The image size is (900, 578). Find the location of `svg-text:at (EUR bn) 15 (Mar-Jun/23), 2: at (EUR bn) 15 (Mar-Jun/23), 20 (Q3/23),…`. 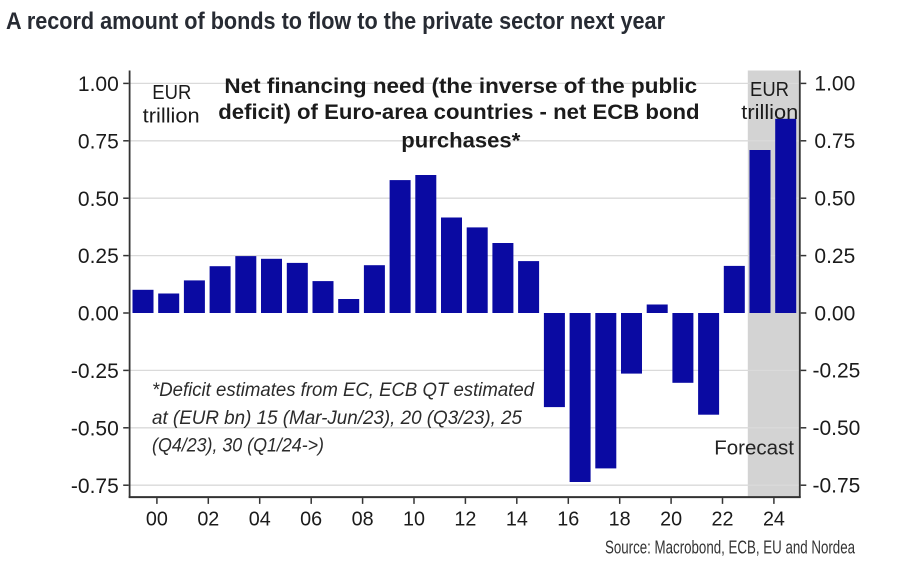

svg-text:at (EUR bn) 15 (Mar-Jun/23), 2: at (EUR bn) 15 (Mar-Jun/23), 20 (Q3/23),… is located at coordinates (337, 418).